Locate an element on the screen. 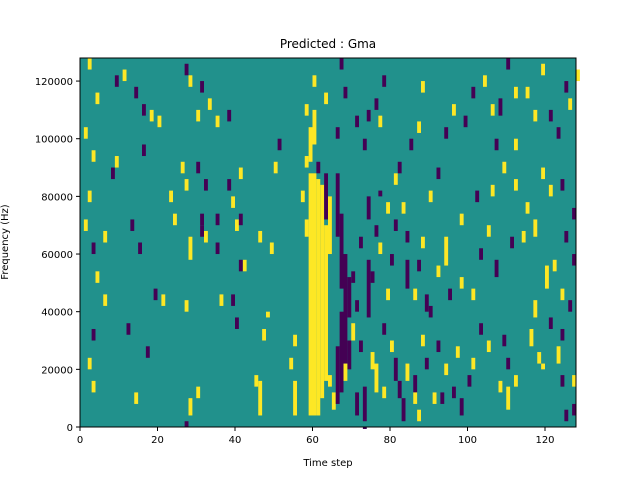 The width and height of the screenshot is (640, 480). x-tick-label: 40 is located at coordinates (235, 440).